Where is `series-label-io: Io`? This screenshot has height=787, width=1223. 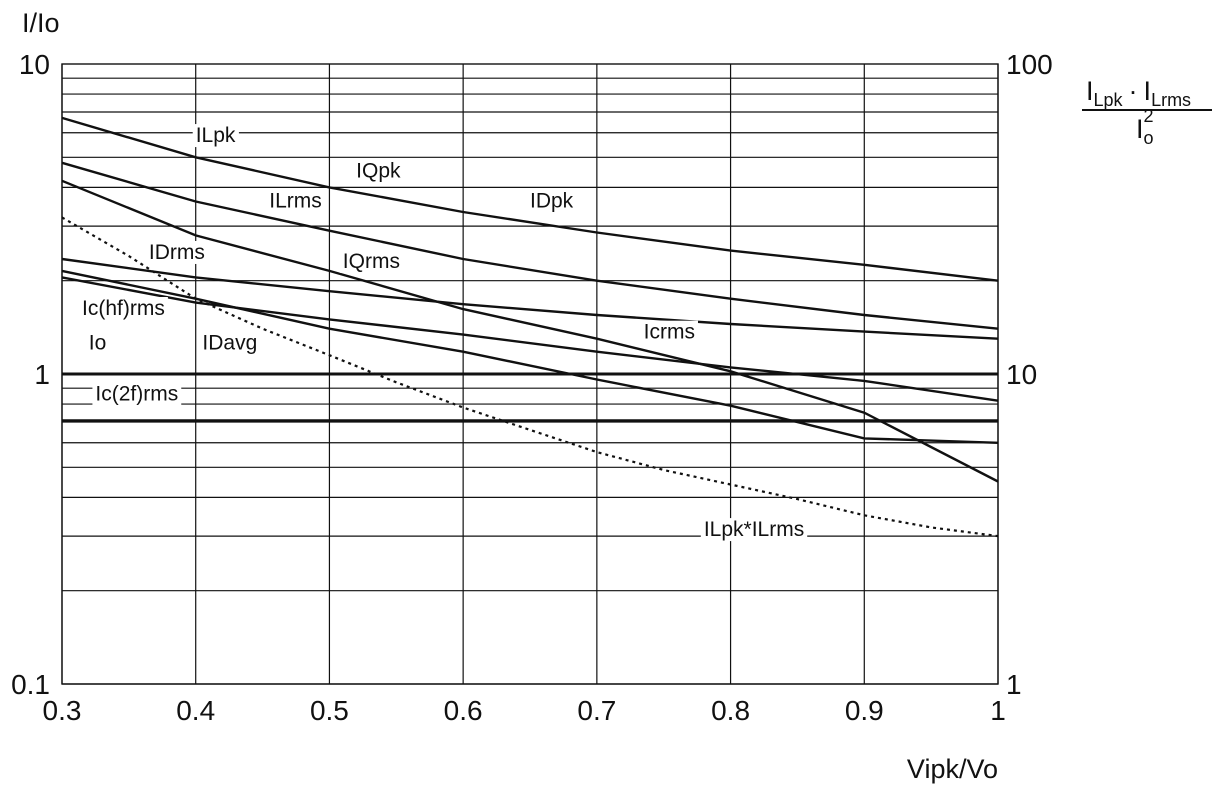
series-label-io: Io is located at coordinates (97, 343).